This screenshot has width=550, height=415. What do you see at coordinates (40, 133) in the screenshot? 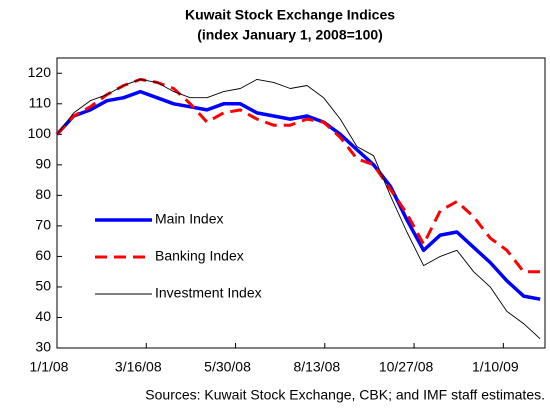
I see `y-tick-label: 100` at bounding box center [40, 133].